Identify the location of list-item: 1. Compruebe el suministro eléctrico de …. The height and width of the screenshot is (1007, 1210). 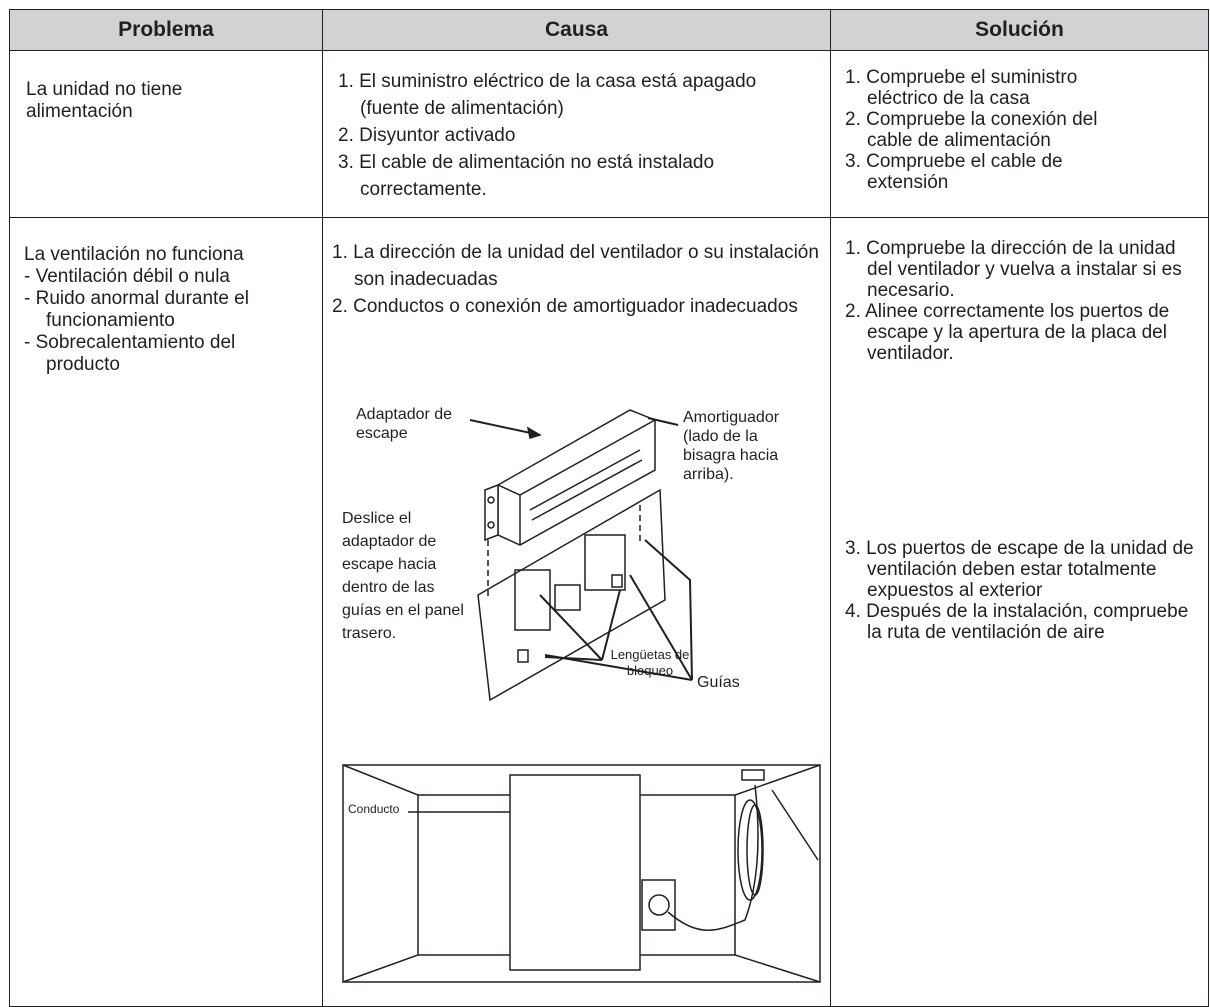
(961, 88).